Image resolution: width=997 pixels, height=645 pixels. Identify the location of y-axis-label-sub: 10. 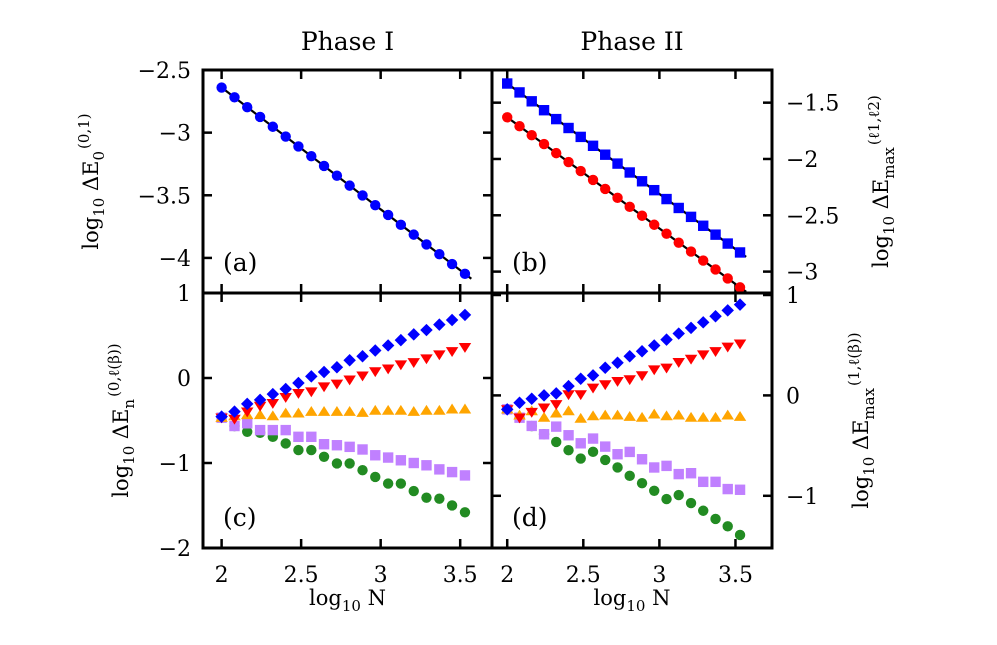
(889, 225).